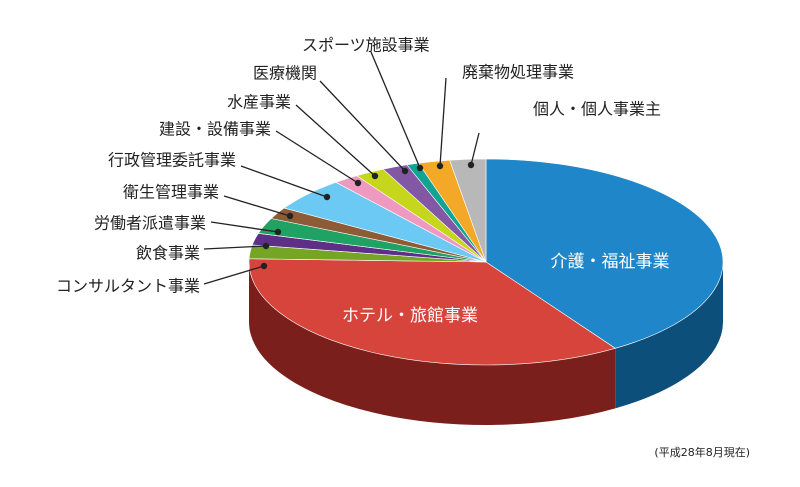  Describe the element at coordinates (171, 192) in the screenshot. I see `slice-label-5: 衛生管理事業` at that location.